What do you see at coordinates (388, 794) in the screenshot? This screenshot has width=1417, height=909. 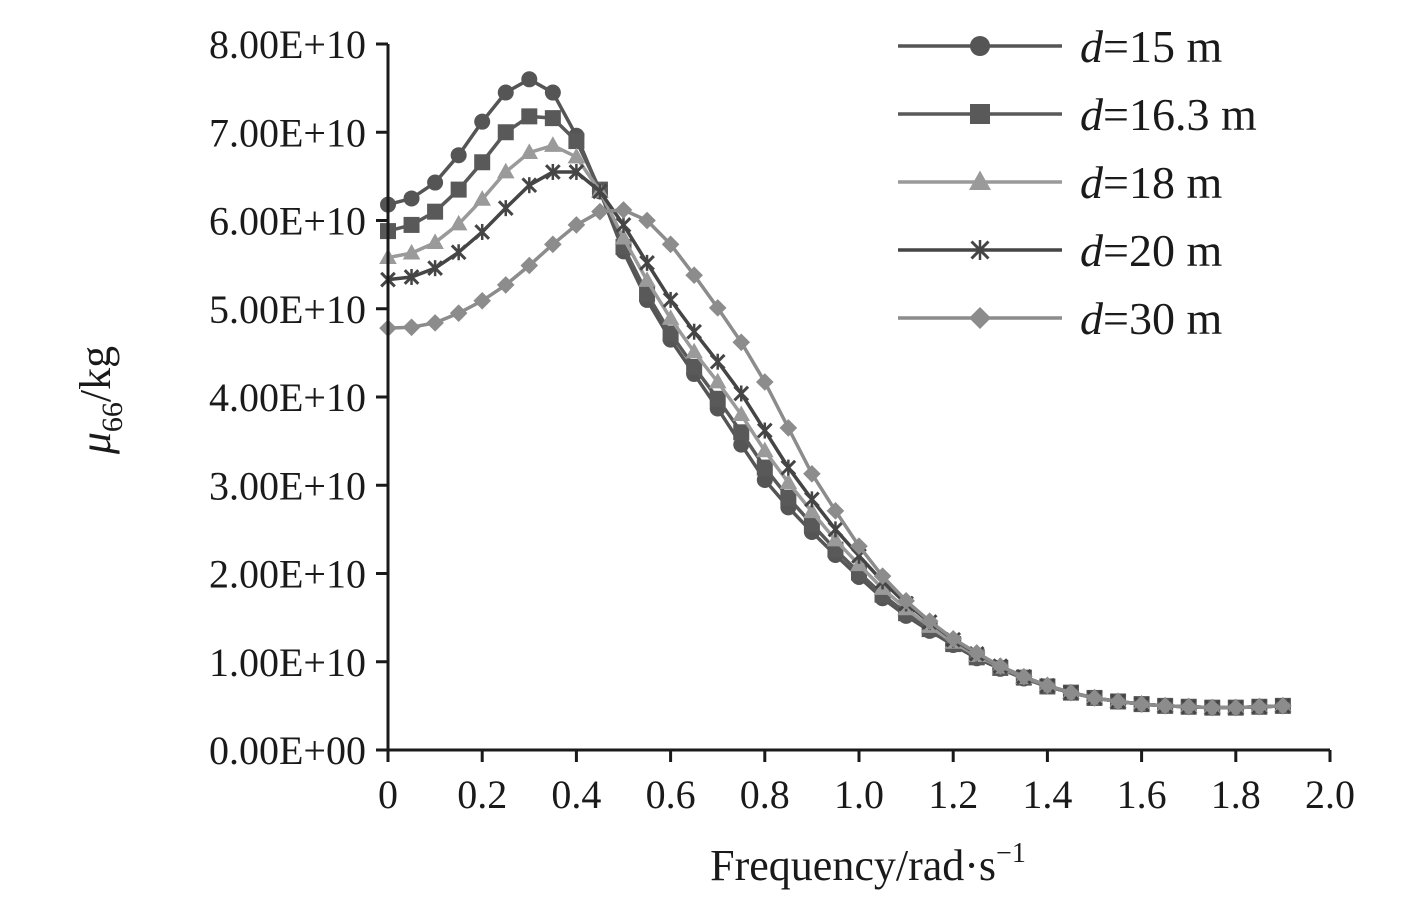 I see `x-tick-label: 0` at bounding box center [388, 794].